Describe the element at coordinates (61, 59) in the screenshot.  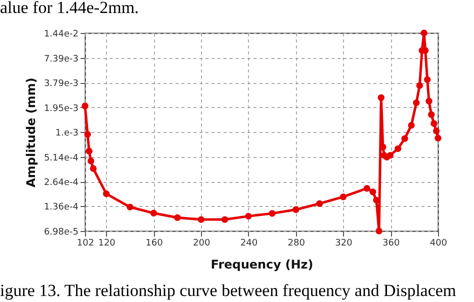
I see `y-tick-label: 7.39e-3` at that location.